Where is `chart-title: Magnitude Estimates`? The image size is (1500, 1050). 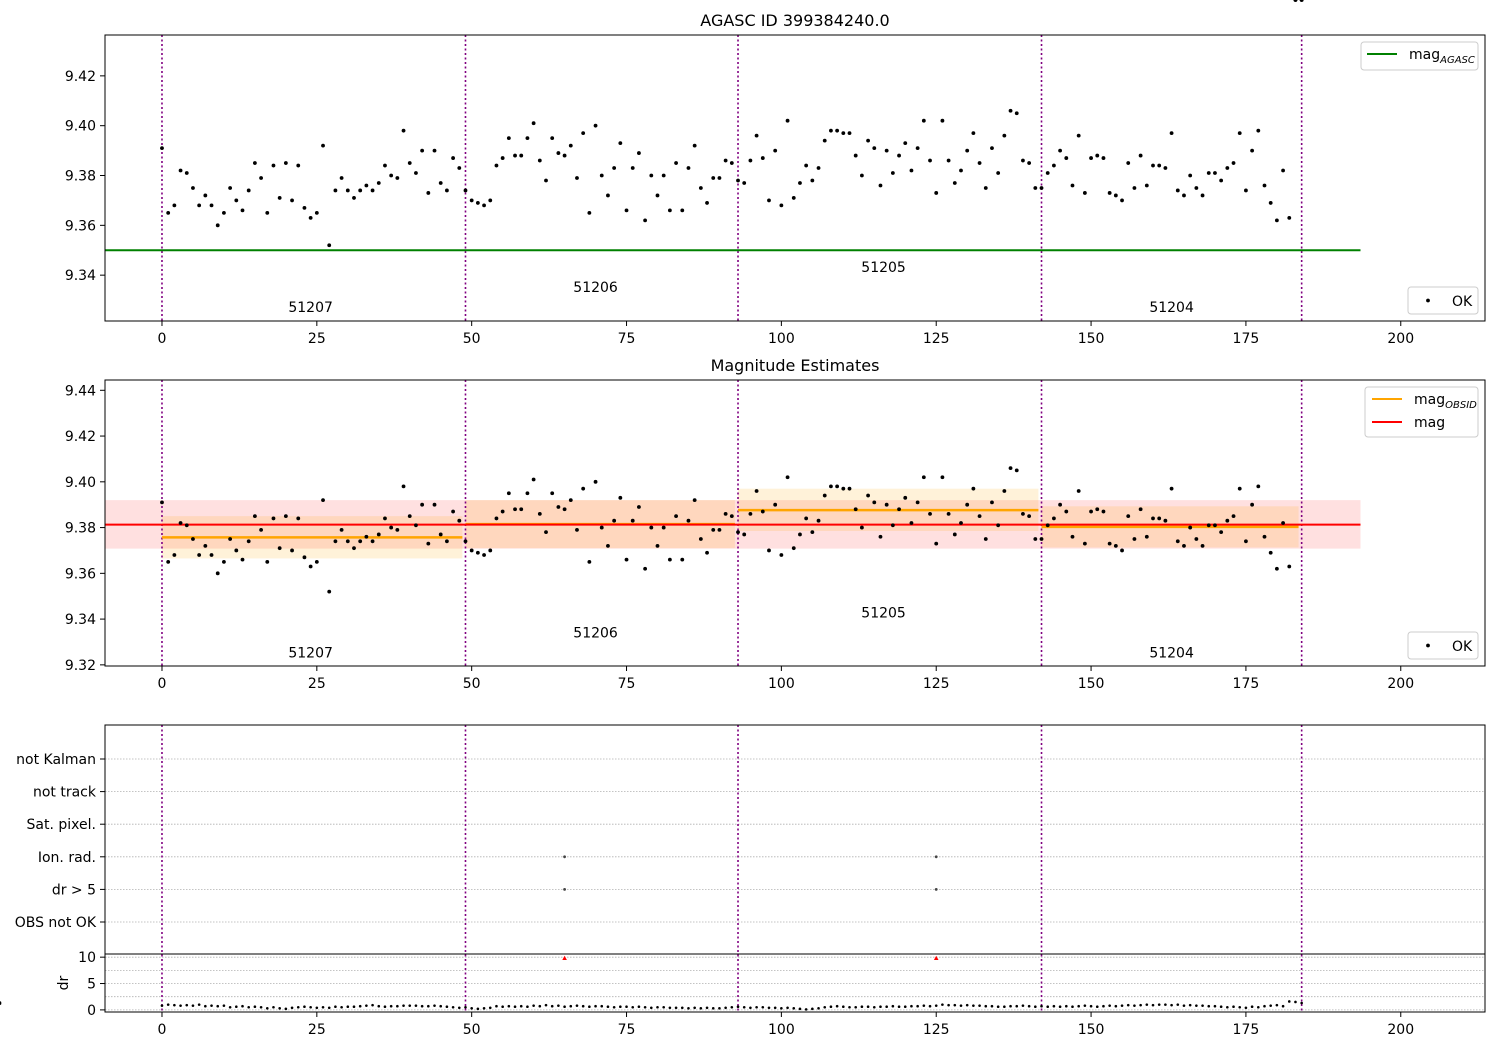 chart-title: Magnitude Estimates is located at coordinates (795, 365).